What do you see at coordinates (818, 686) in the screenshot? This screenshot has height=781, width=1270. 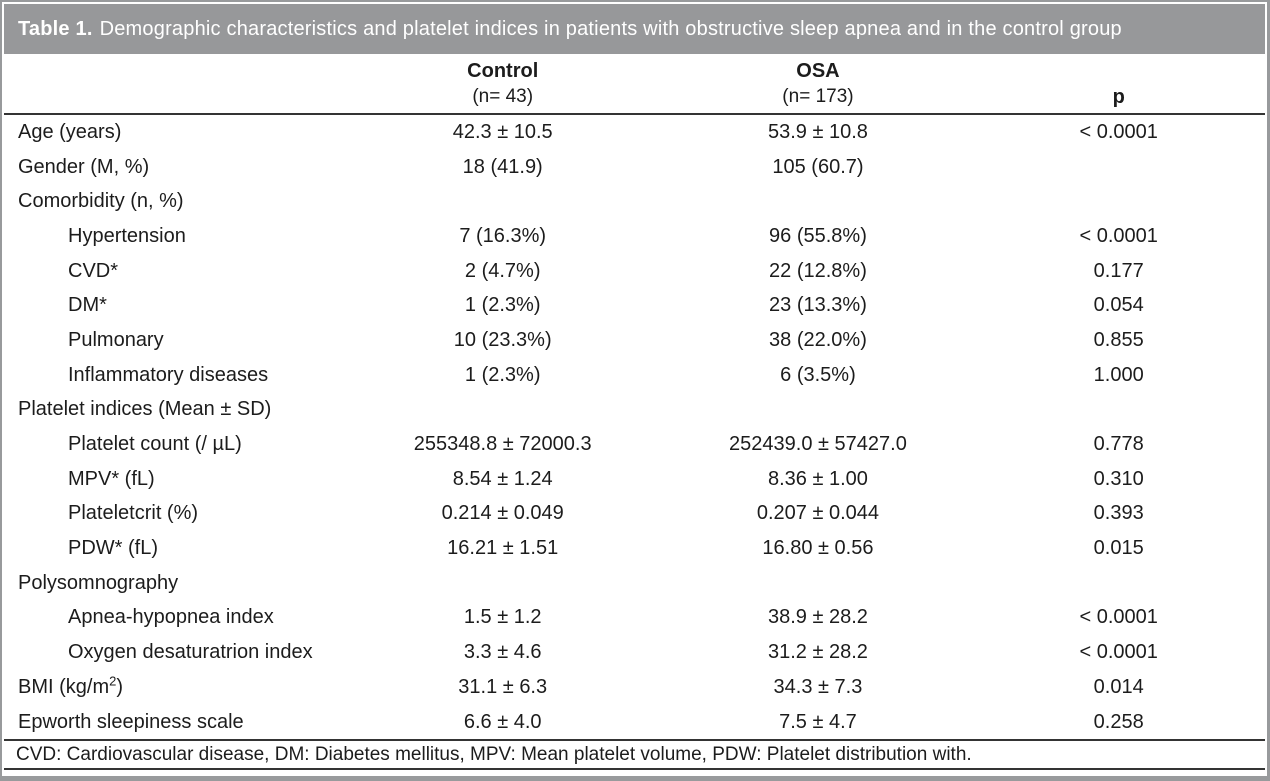 I see `osa-value: 34.3 ± 7.3` at bounding box center [818, 686].